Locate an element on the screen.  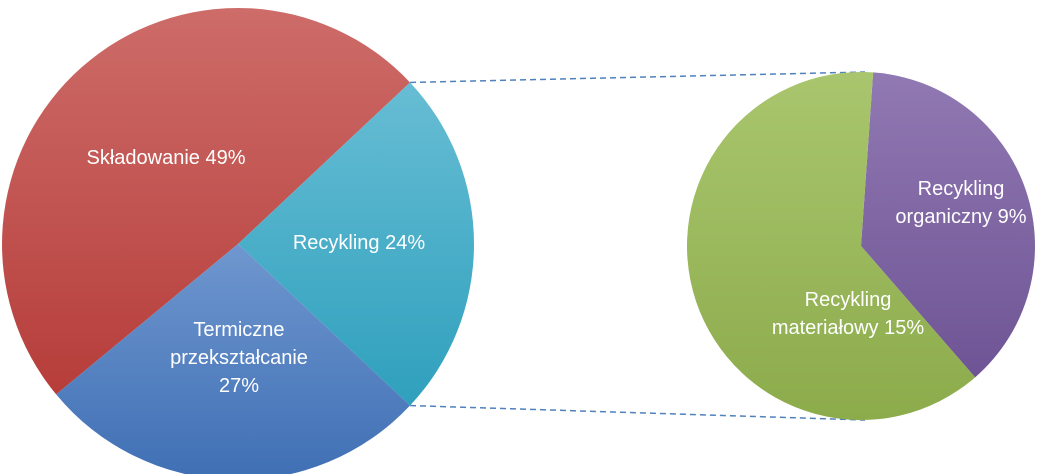
connector-line-top is located at coordinates (638, 77).